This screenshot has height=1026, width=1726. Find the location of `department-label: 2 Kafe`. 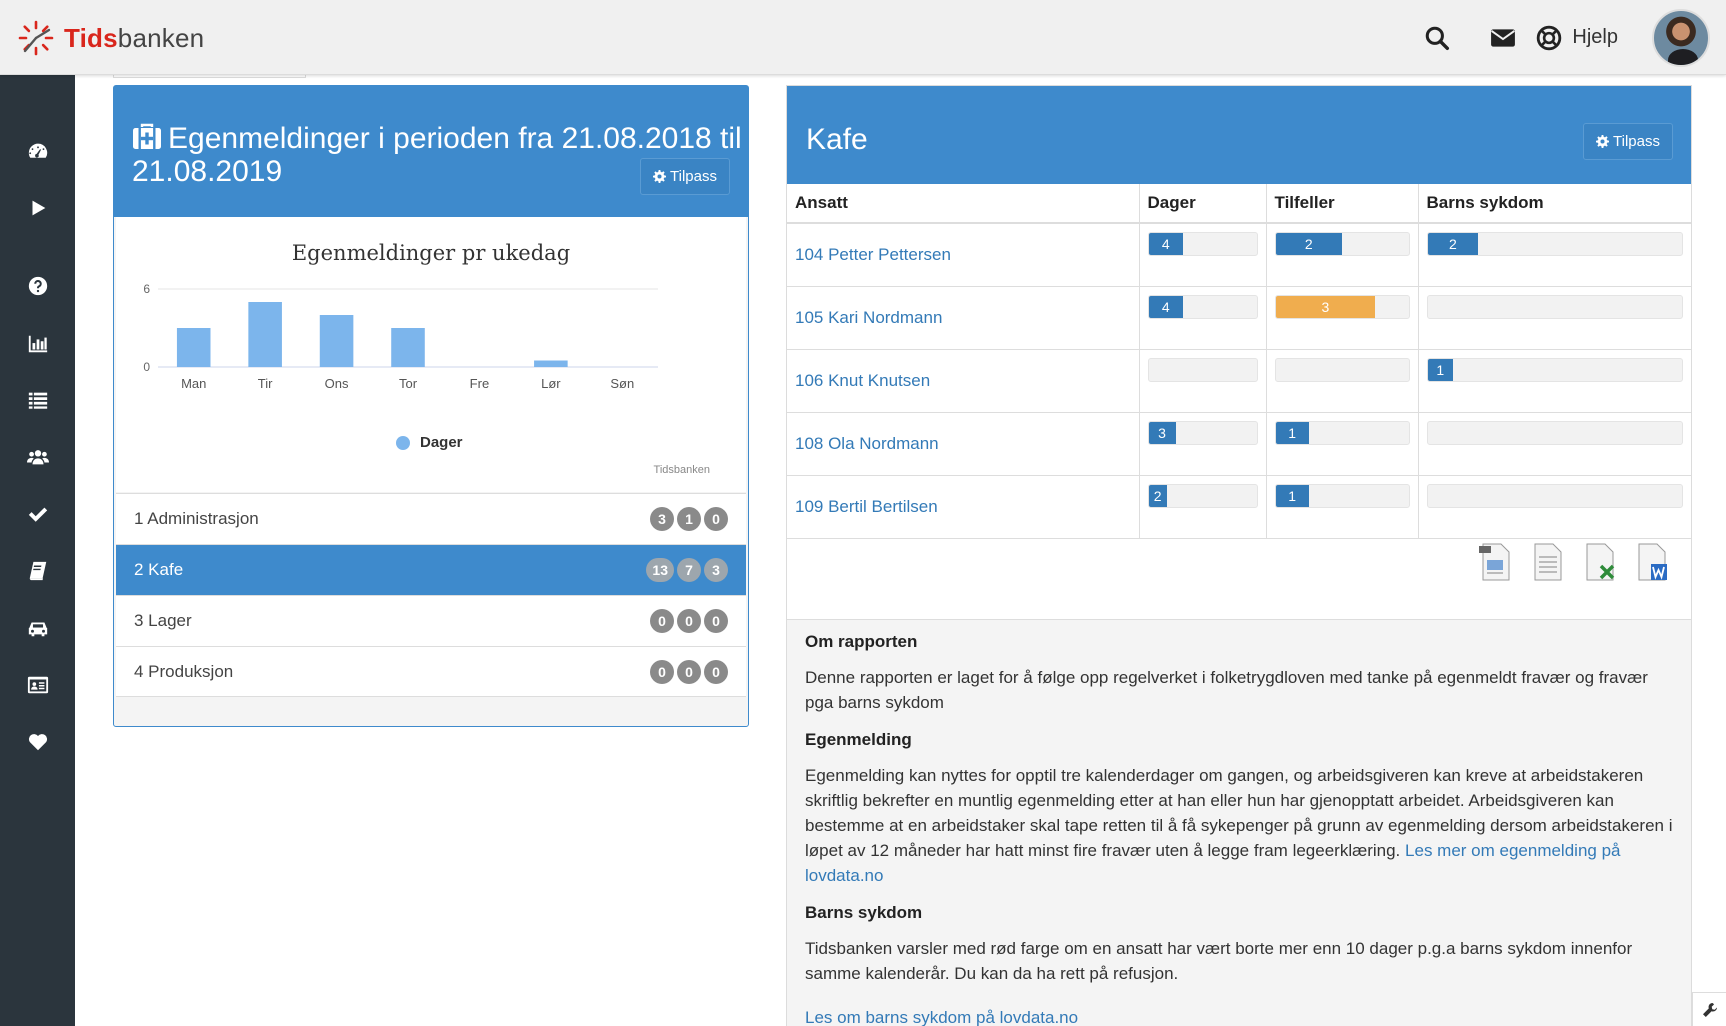

department-label: 2 Kafe is located at coordinates (159, 569).